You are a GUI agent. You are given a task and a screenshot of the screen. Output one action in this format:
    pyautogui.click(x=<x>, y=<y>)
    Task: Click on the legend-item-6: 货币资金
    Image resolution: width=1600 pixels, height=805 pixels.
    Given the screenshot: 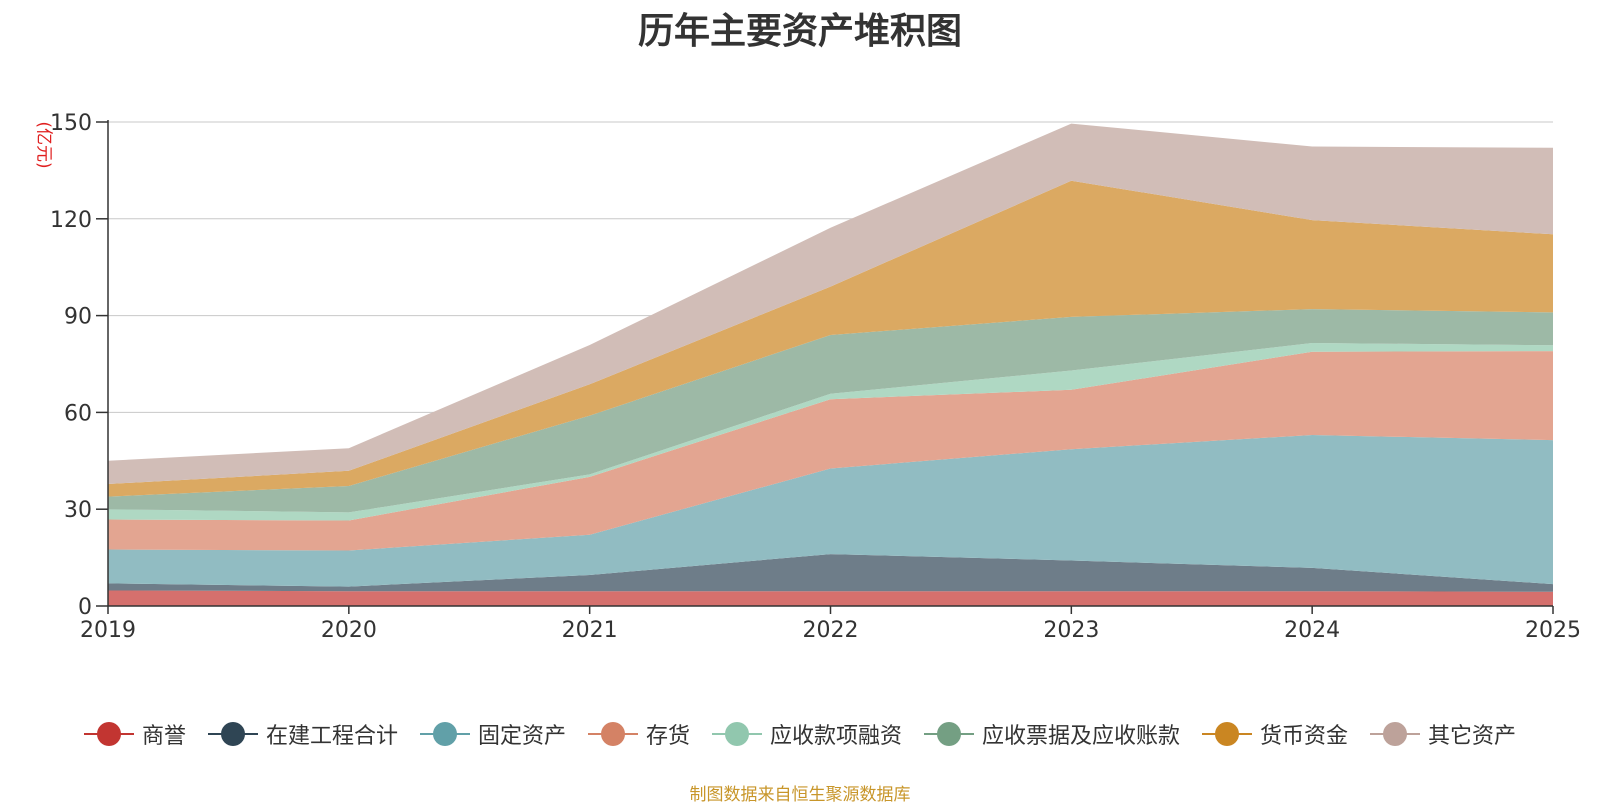 What is the action you would take?
    pyautogui.click(x=1275, y=734)
    